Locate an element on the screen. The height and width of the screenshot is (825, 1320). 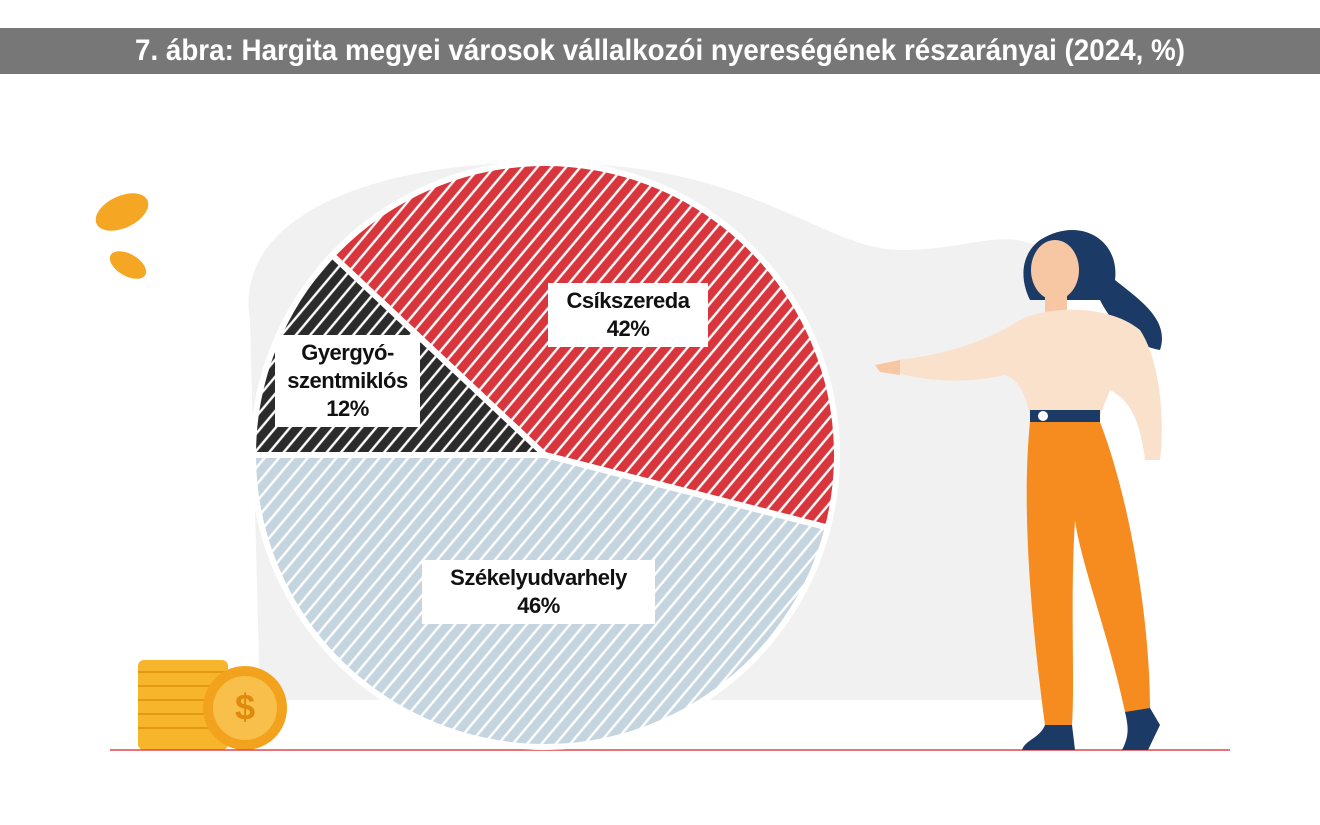
slice-label: Gyergyó-szentmiklós 12% is located at coordinates (347, 381).